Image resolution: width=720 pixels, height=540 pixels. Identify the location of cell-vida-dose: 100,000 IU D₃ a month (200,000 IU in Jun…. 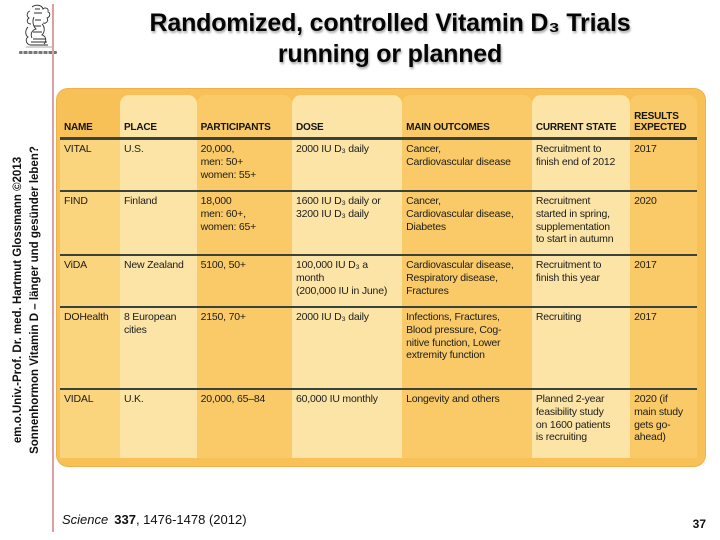
(347, 281).